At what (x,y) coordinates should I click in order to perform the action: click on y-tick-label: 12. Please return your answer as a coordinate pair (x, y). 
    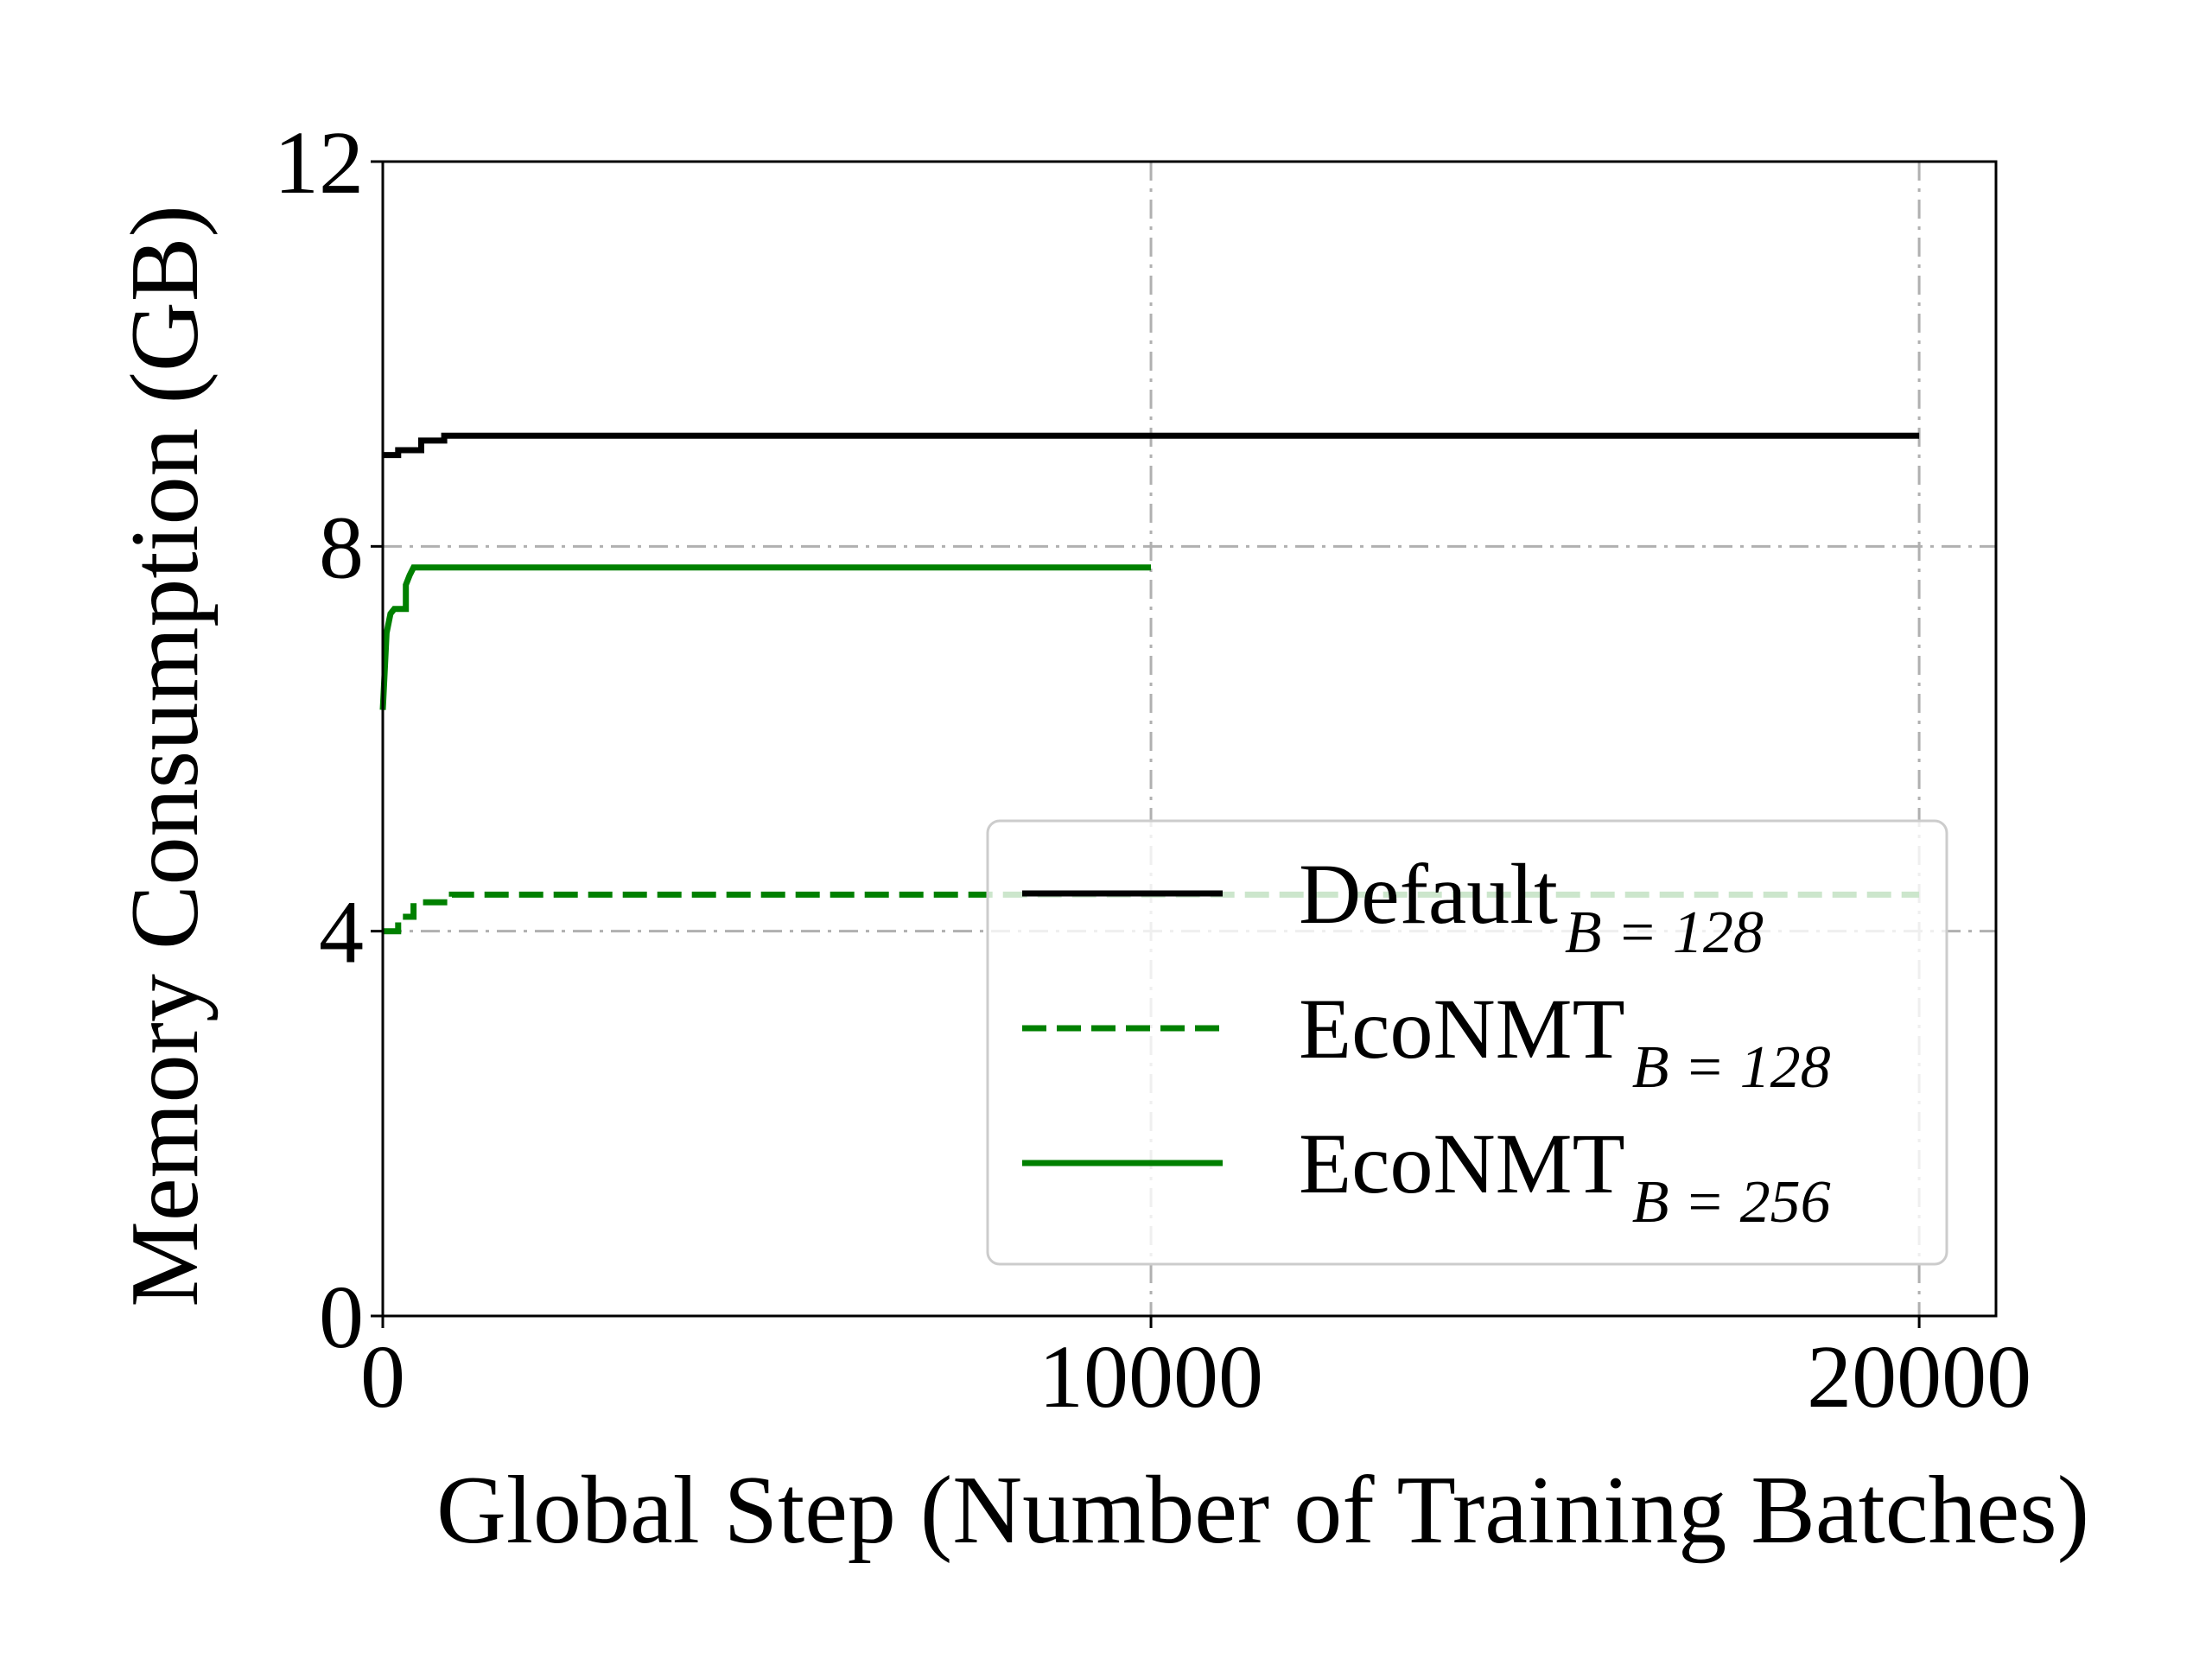
    Looking at the image, I should click on (319, 163).